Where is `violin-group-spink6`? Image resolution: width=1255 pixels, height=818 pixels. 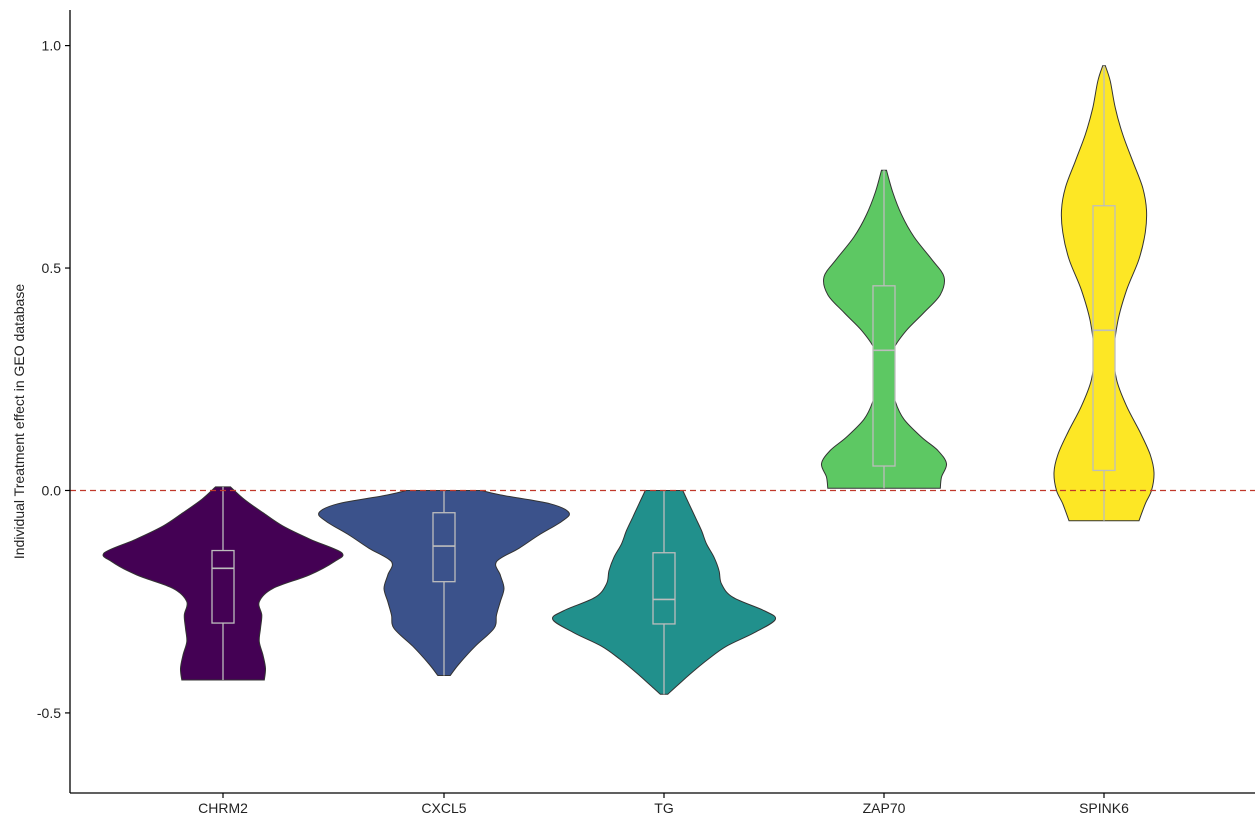
violin-group-spink6 is located at coordinates (1104, 293).